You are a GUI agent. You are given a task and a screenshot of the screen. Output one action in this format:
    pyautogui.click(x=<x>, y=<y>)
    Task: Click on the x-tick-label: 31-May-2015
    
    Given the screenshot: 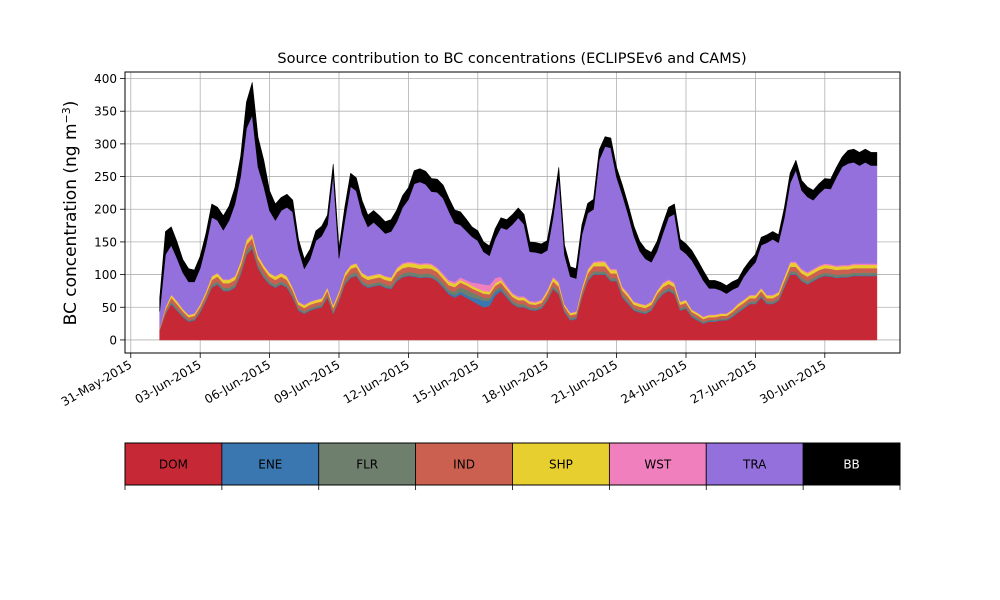 What is the action you would take?
    pyautogui.click(x=96, y=383)
    